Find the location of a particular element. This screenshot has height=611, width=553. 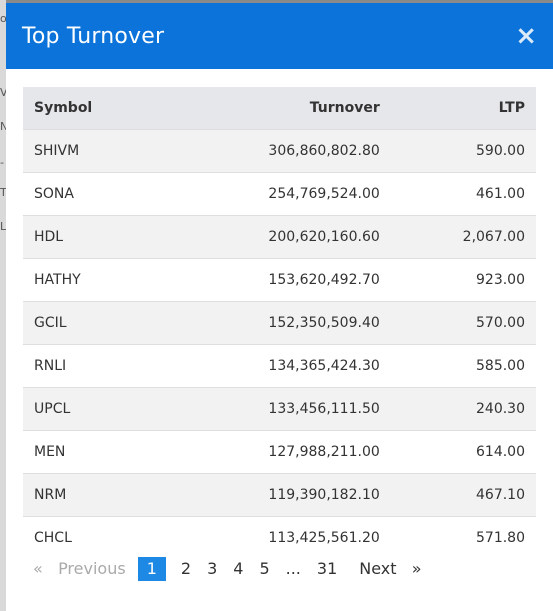

symbol-cell: RNLI is located at coordinates (92, 365).